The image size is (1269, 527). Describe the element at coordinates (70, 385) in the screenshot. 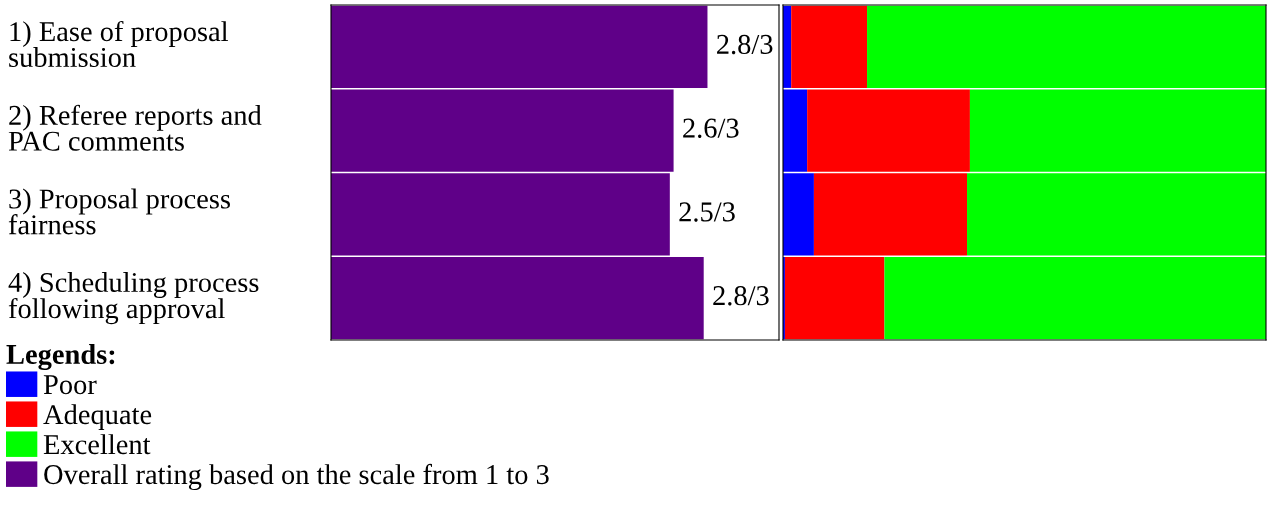

I see `legend-label: Poor` at that location.